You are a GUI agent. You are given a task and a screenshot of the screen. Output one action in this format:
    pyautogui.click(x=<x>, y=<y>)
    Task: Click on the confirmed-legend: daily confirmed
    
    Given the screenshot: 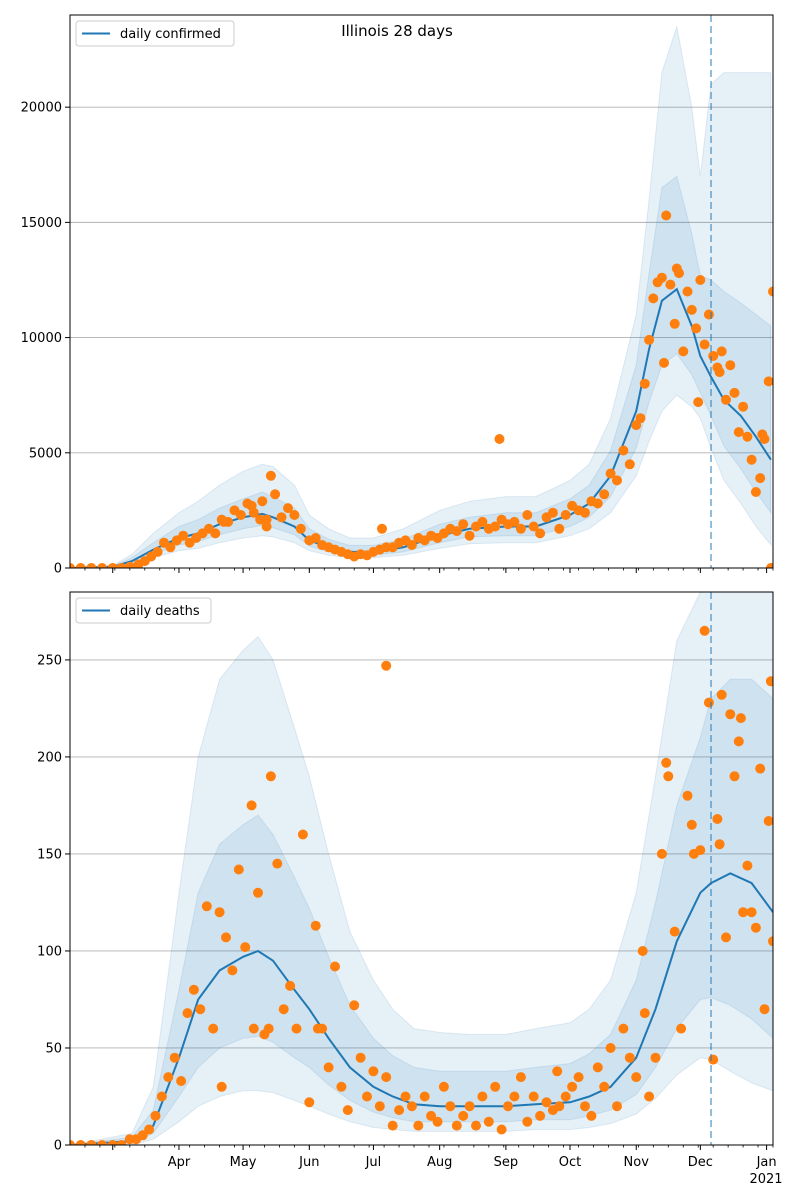 What is the action you would take?
    pyautogui.click(x=155, y=33)
    